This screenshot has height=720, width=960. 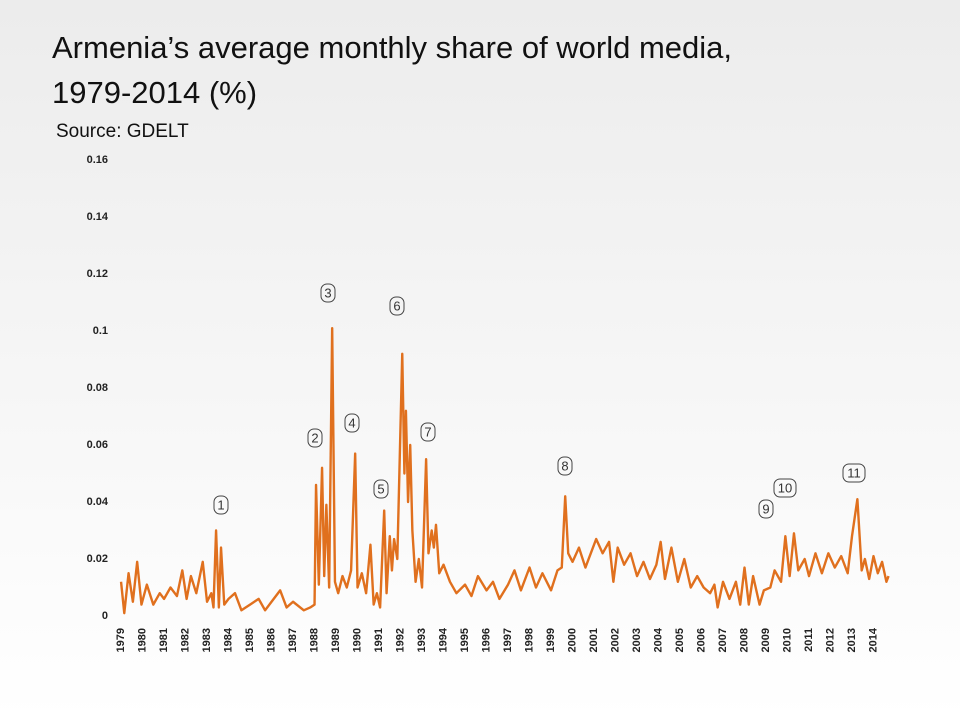 What do you see at coordinates (154, 92) in the screenshot?
I see `chart-title-line: 1979-2014 (%)` at bounding box center [154, 92].